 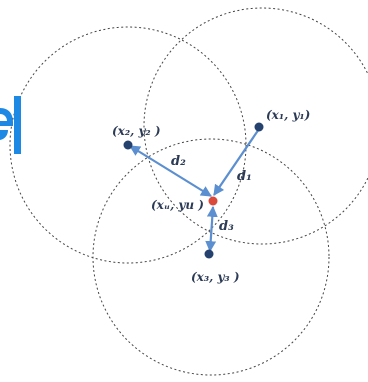 What do you see at coordinates (170, 171) in the screenshot?
I see `distance-arrow-d2` at bounding box center [170, 171].